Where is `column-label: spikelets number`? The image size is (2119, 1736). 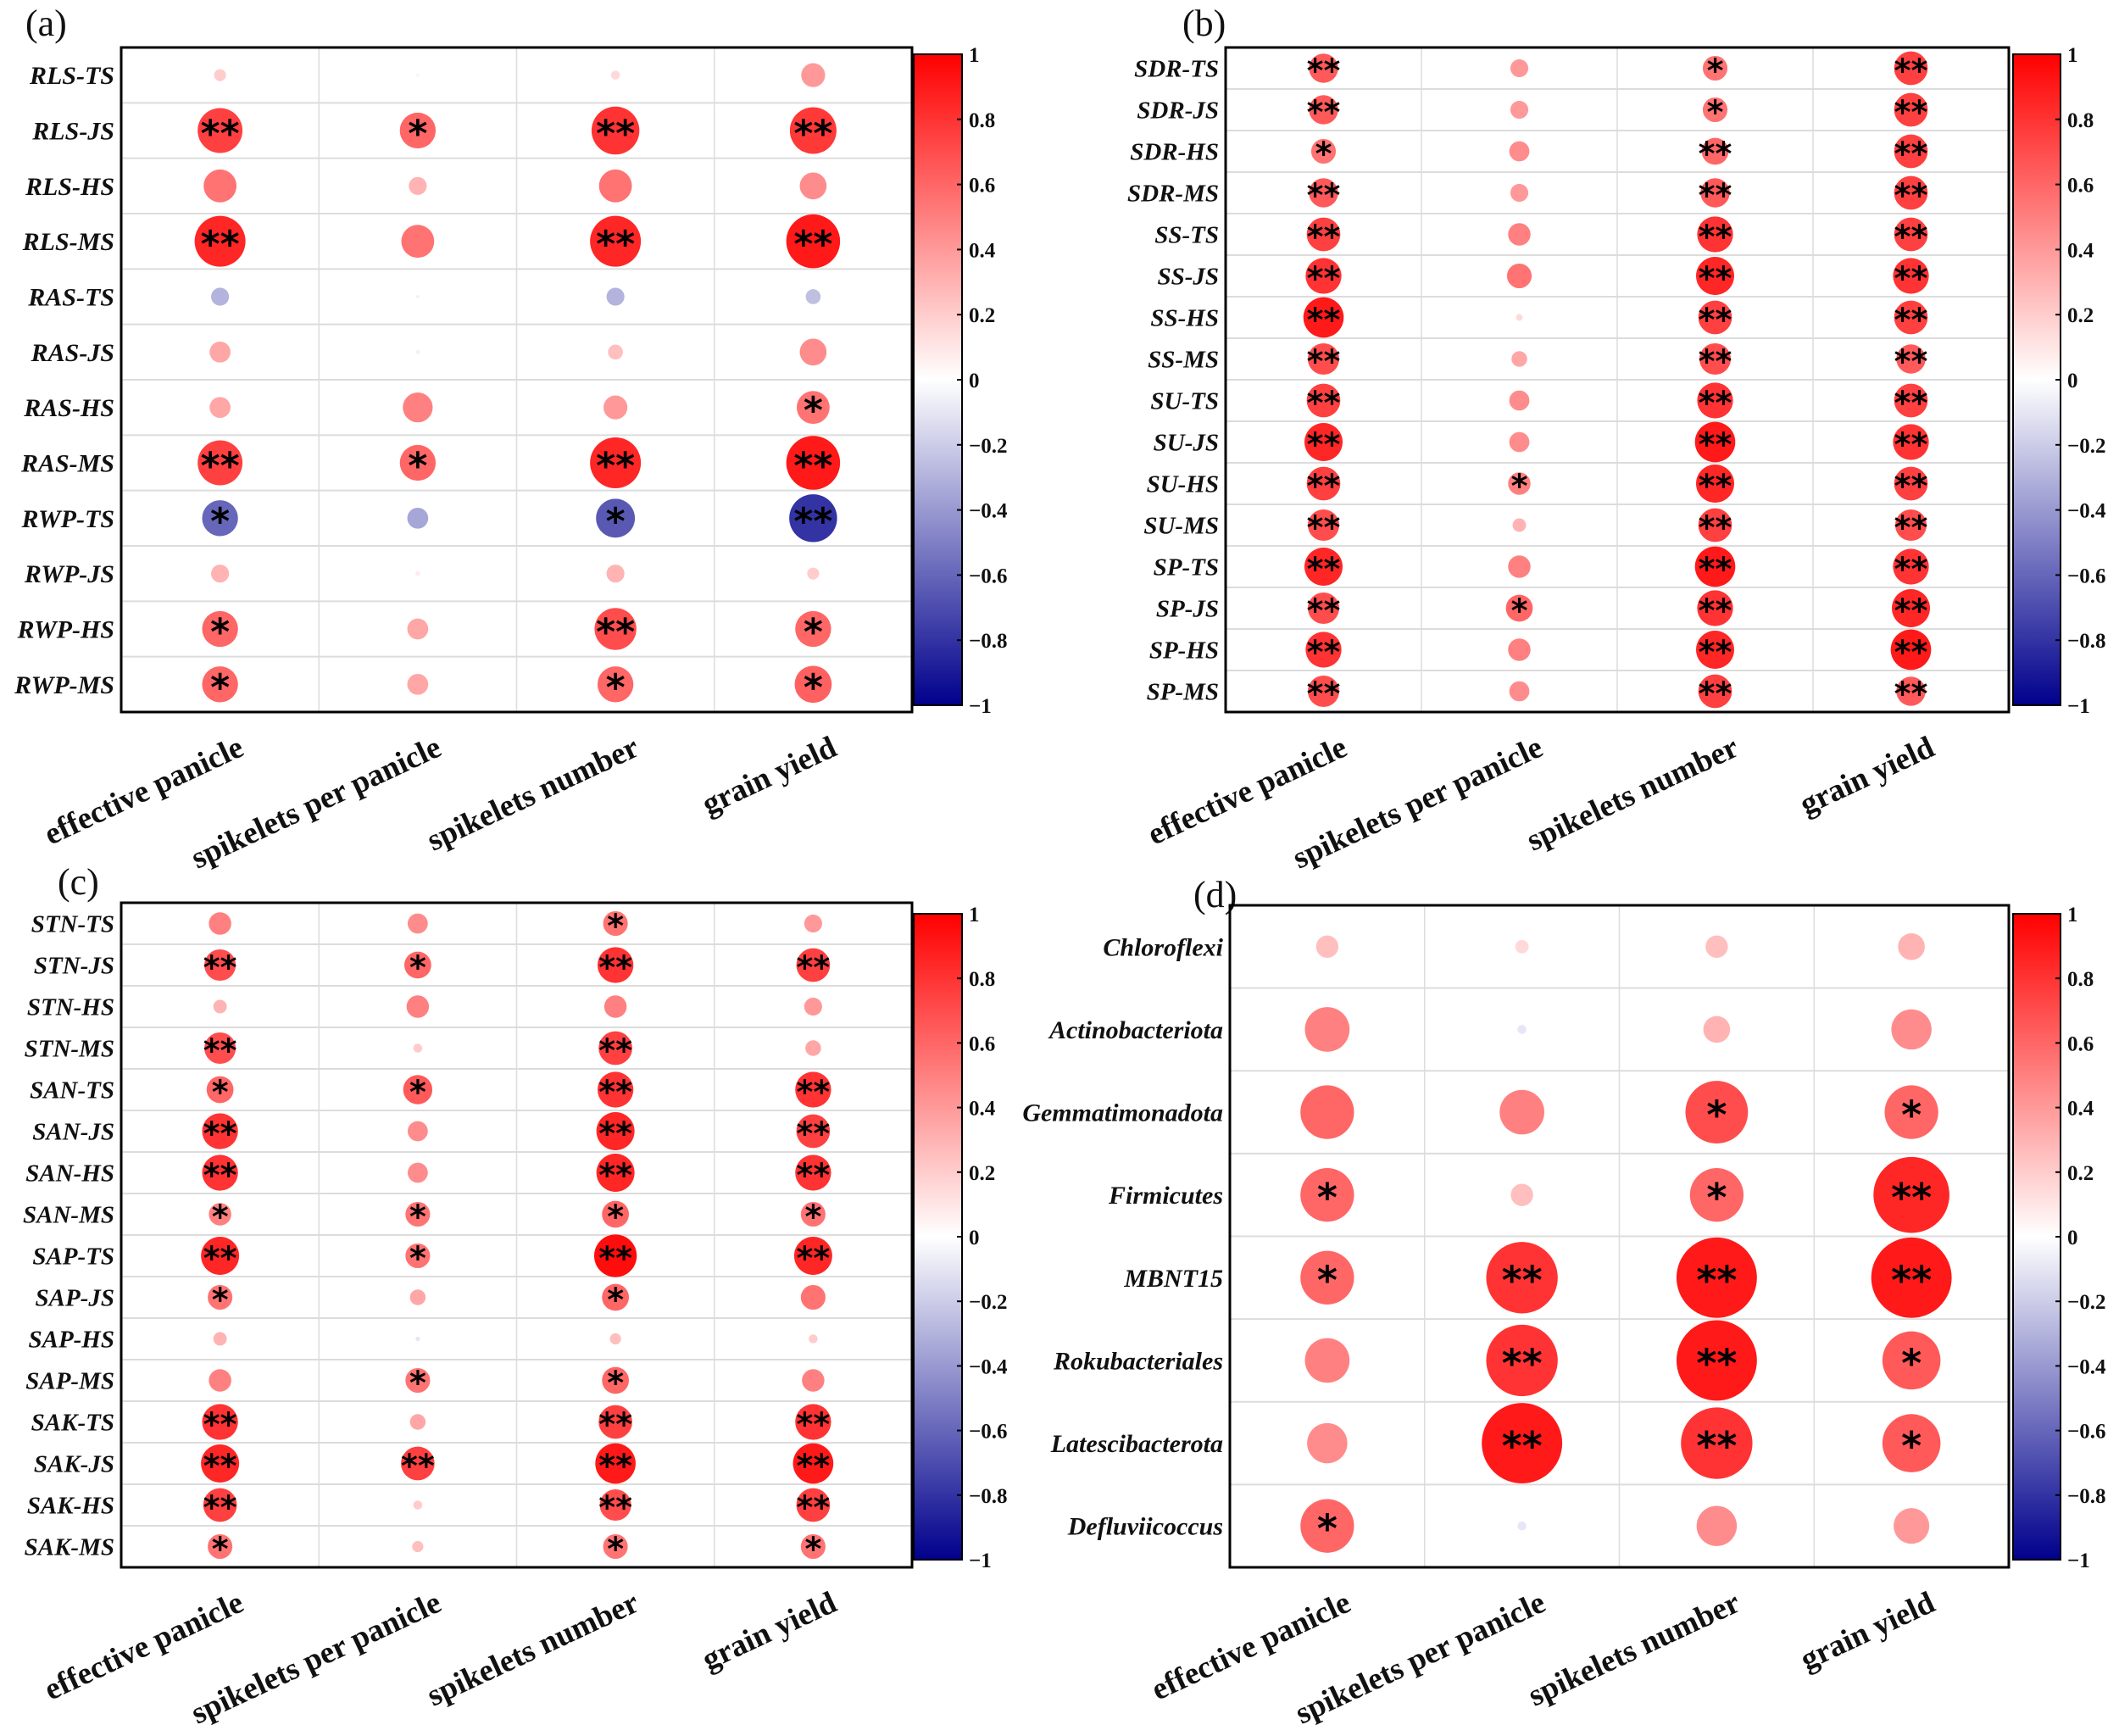
column-label: spikelets number is located at coordinates (1634, 1649).